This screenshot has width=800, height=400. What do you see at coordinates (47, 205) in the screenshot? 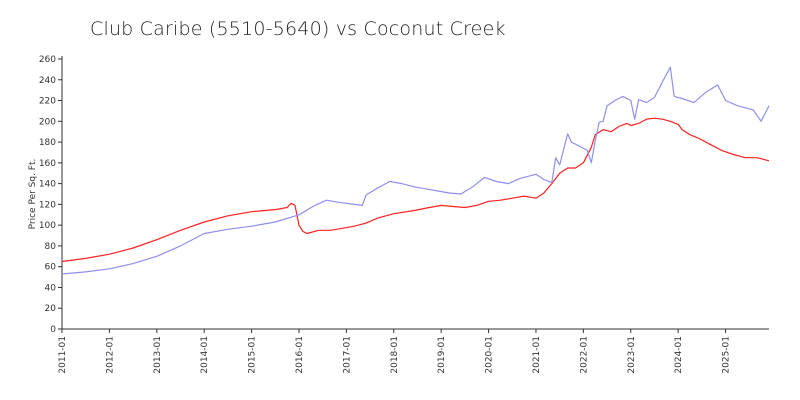
I see `y-tick-label: 120` at bounding box center [47, 205].